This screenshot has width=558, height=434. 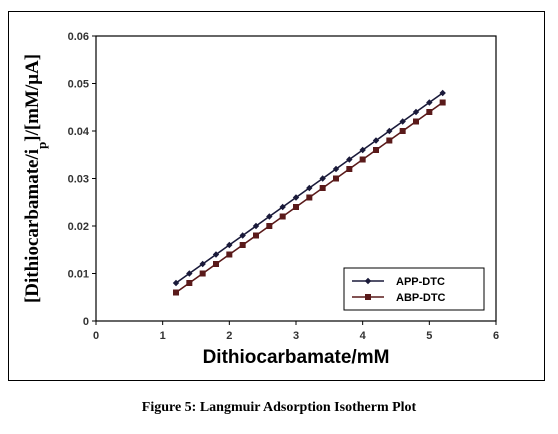 What do you see at coordinates (79, 132) in the screenshot?
I see `y-tick-label: 0.04` at bounding box center [79, 132].